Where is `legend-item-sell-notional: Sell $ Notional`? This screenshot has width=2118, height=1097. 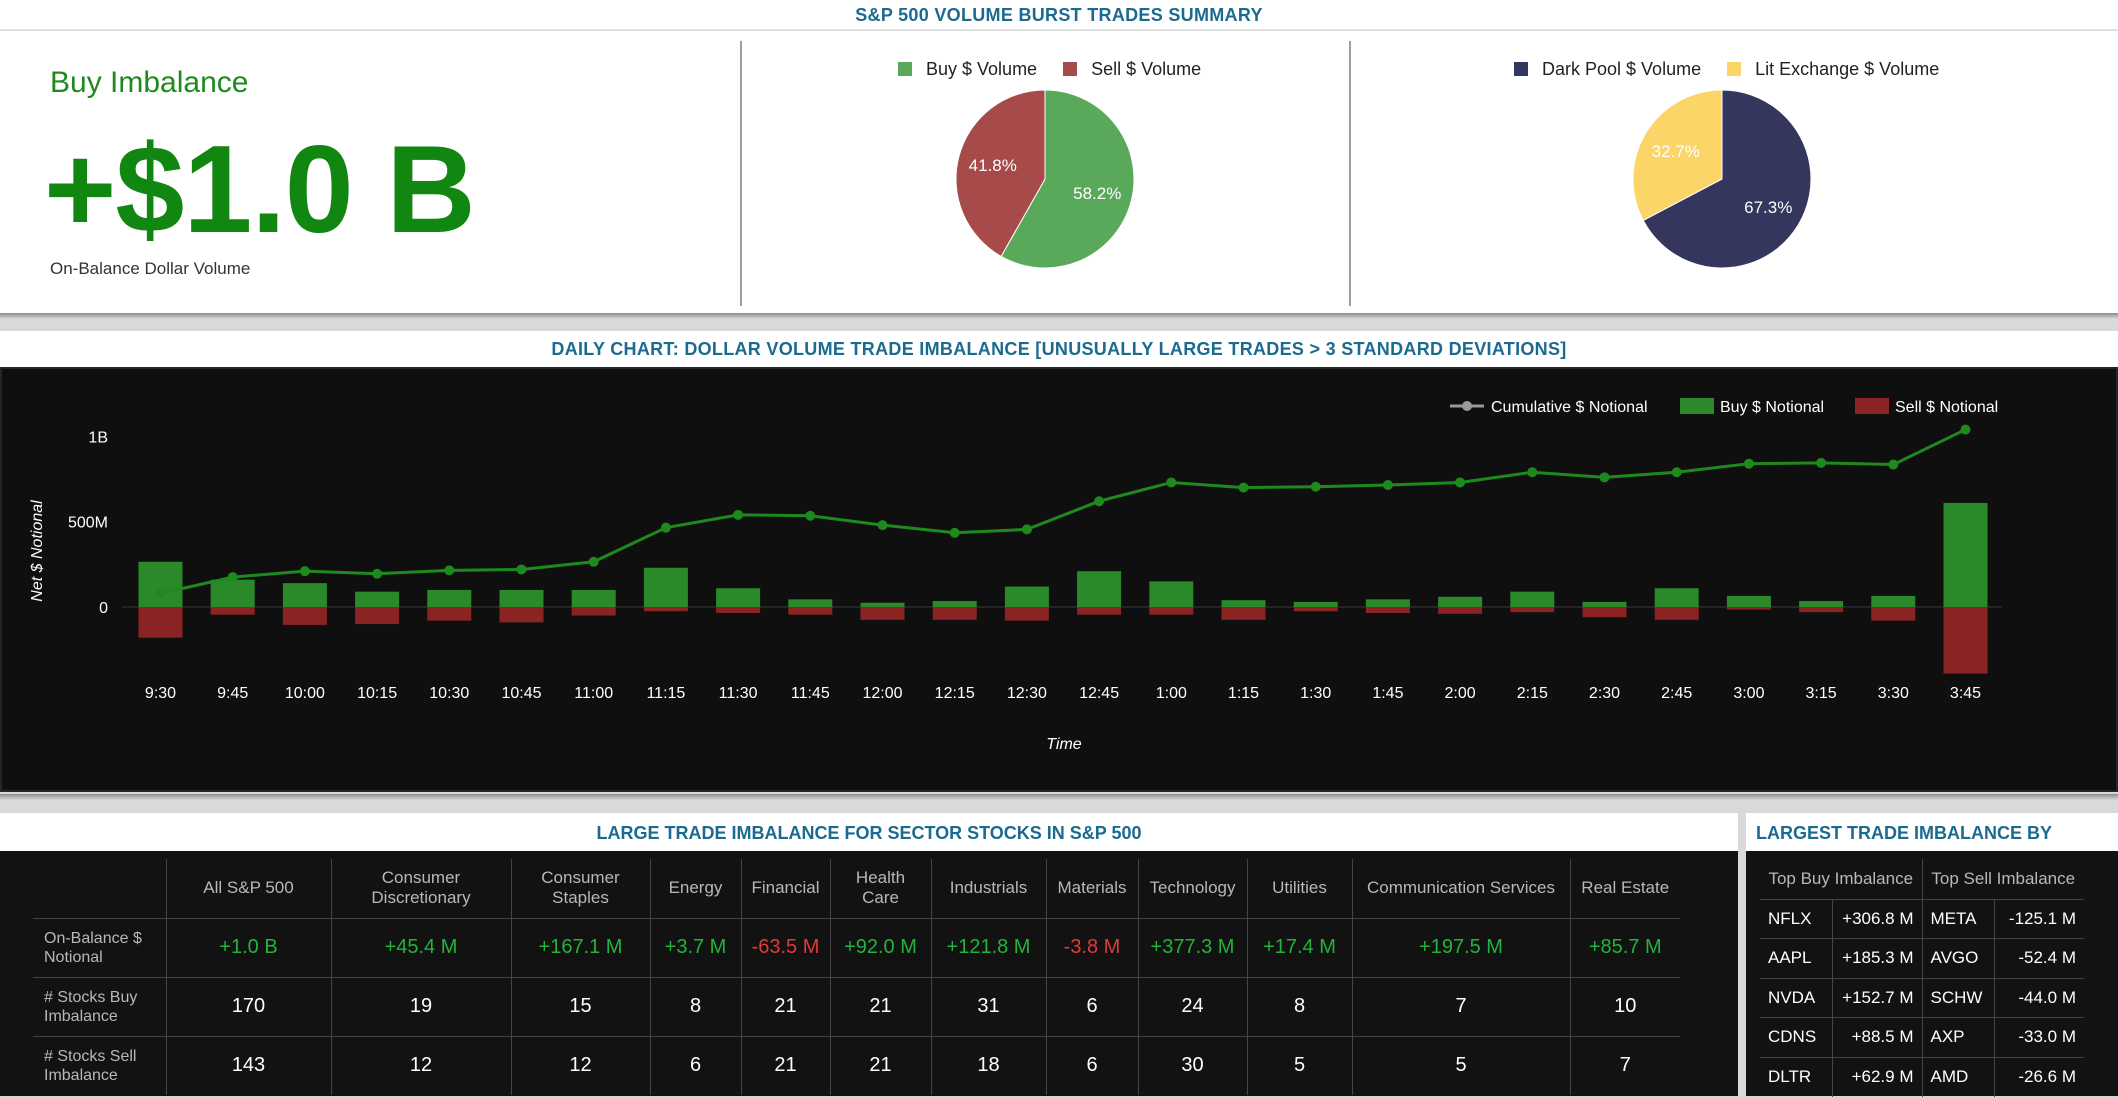
legend-item-sell-notional: Sell $ Notional is located at coordinates (1926, 407).